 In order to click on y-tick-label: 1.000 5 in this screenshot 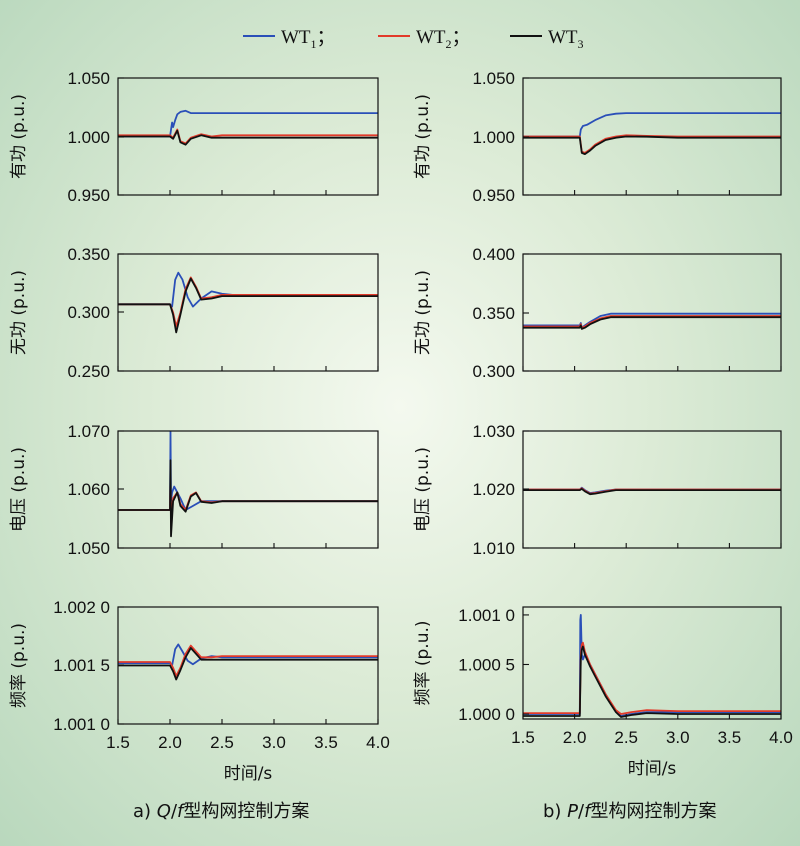, I will do `click(486, 664)`.